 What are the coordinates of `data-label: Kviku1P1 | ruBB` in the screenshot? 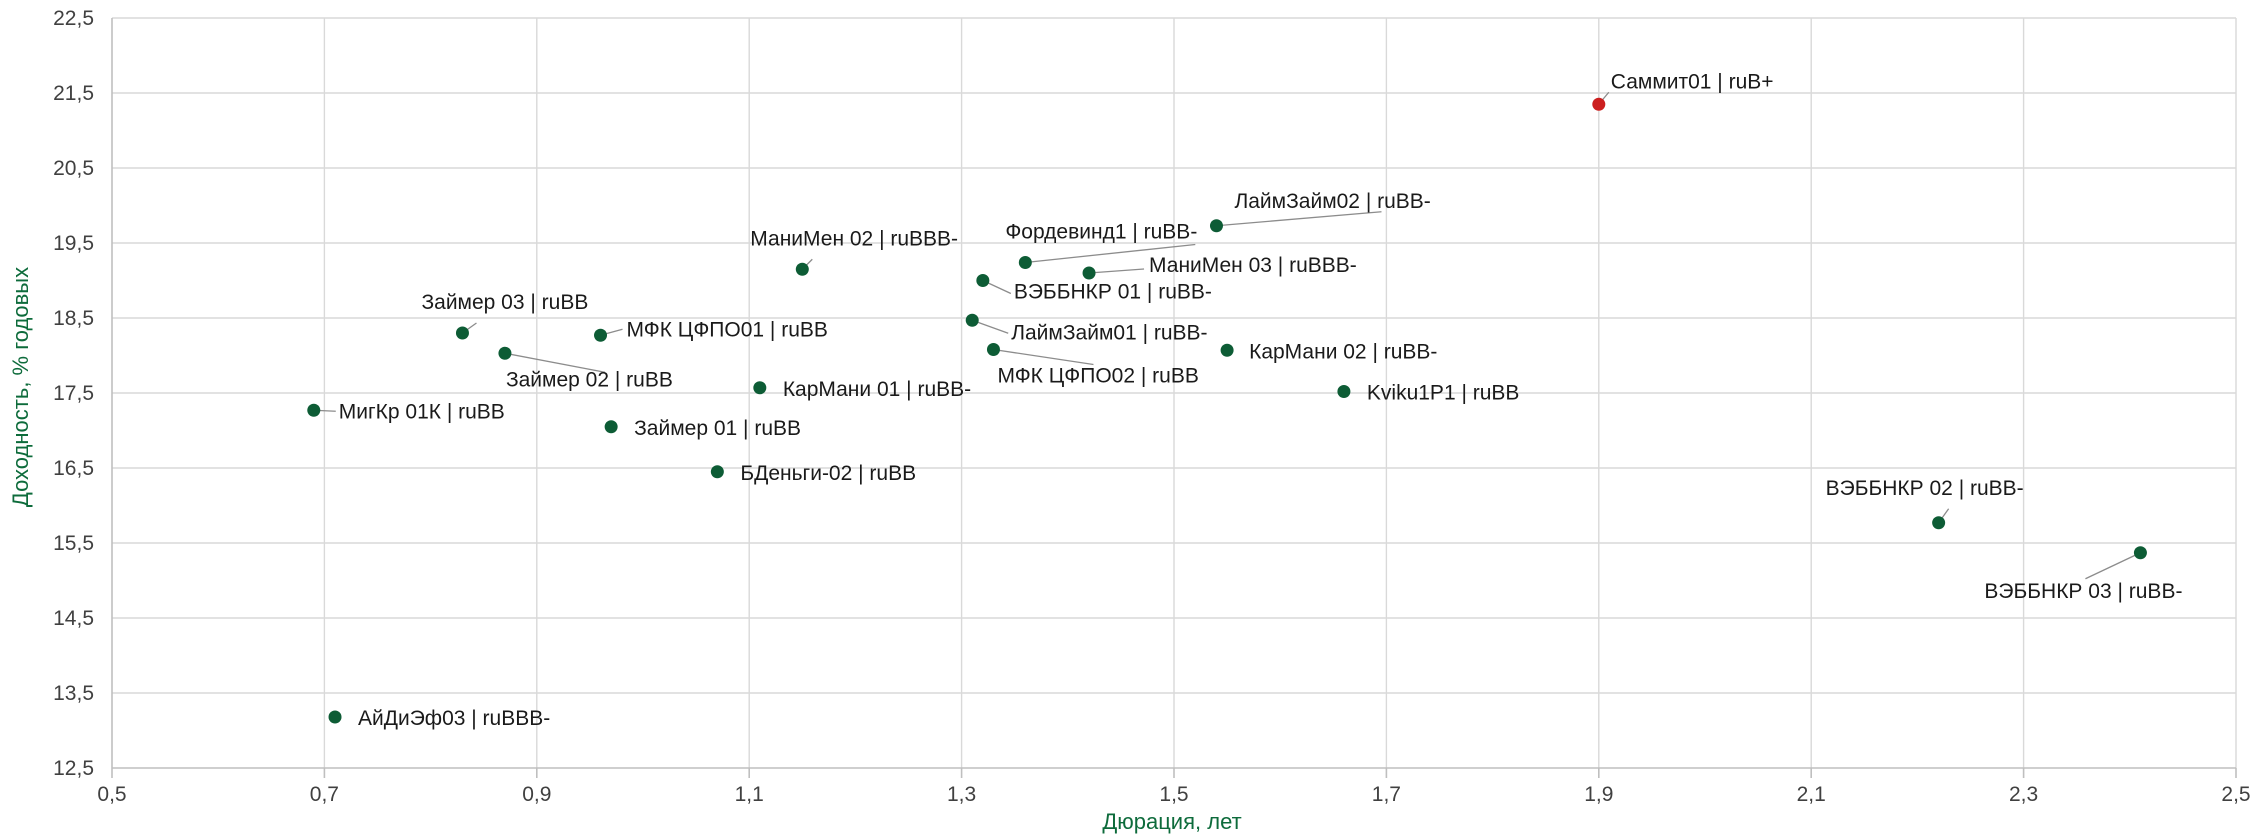 It's located at (1443, 393).